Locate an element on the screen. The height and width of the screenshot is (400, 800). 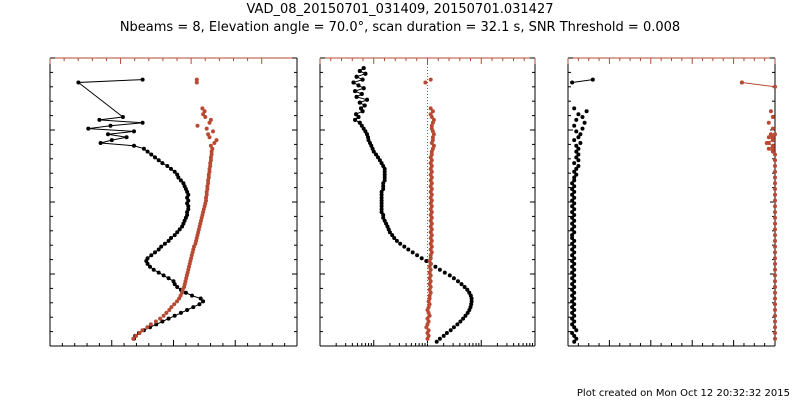
series-line is located at coordinates (582, 81).